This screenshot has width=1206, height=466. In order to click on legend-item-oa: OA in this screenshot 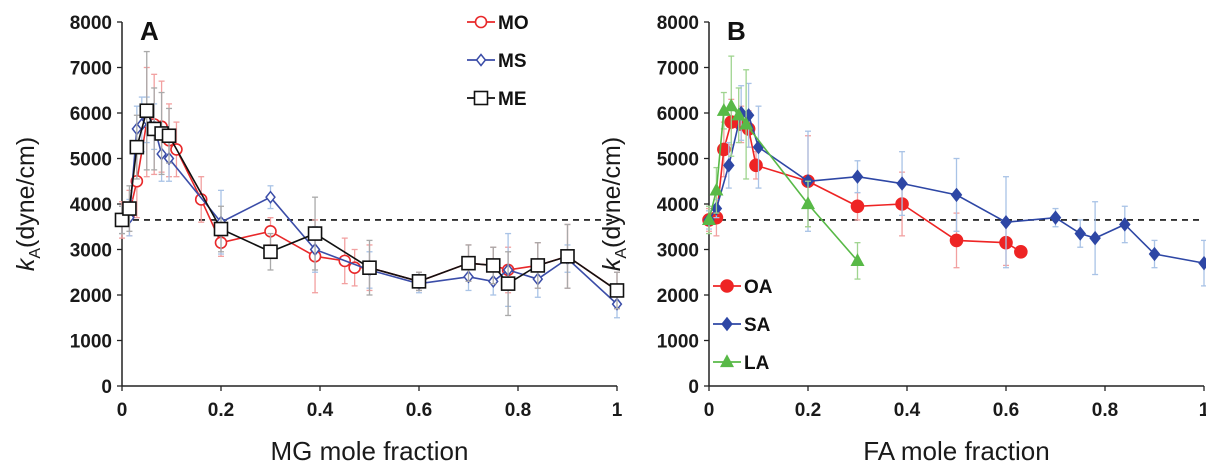, I will do `click(743, 287)`.